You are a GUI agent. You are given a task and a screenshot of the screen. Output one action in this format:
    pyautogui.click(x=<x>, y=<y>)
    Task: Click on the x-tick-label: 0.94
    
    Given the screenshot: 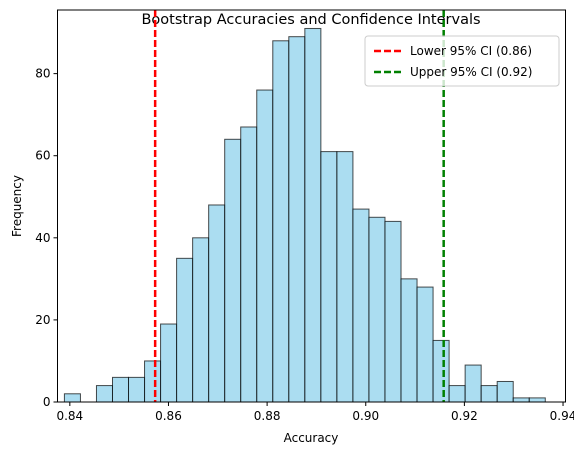 What is the action you would take?
    pyautogui.click(x=562, y=416)
    